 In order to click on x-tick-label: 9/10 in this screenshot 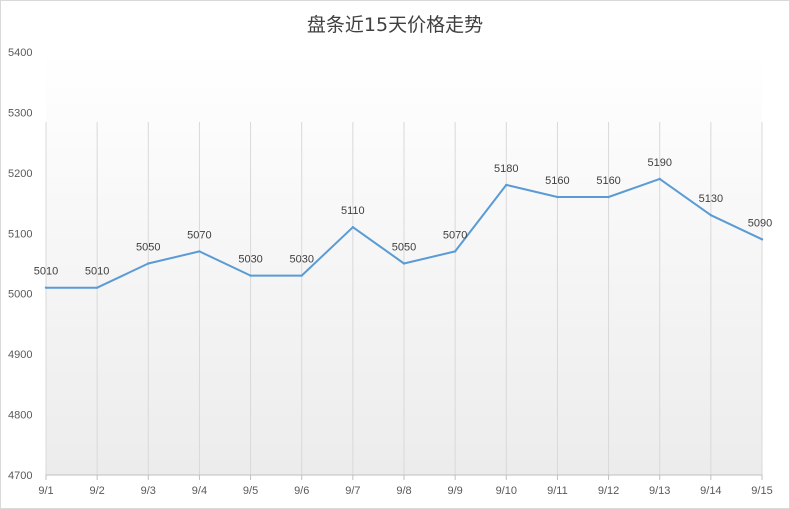, I will do `click(506, 491)`.